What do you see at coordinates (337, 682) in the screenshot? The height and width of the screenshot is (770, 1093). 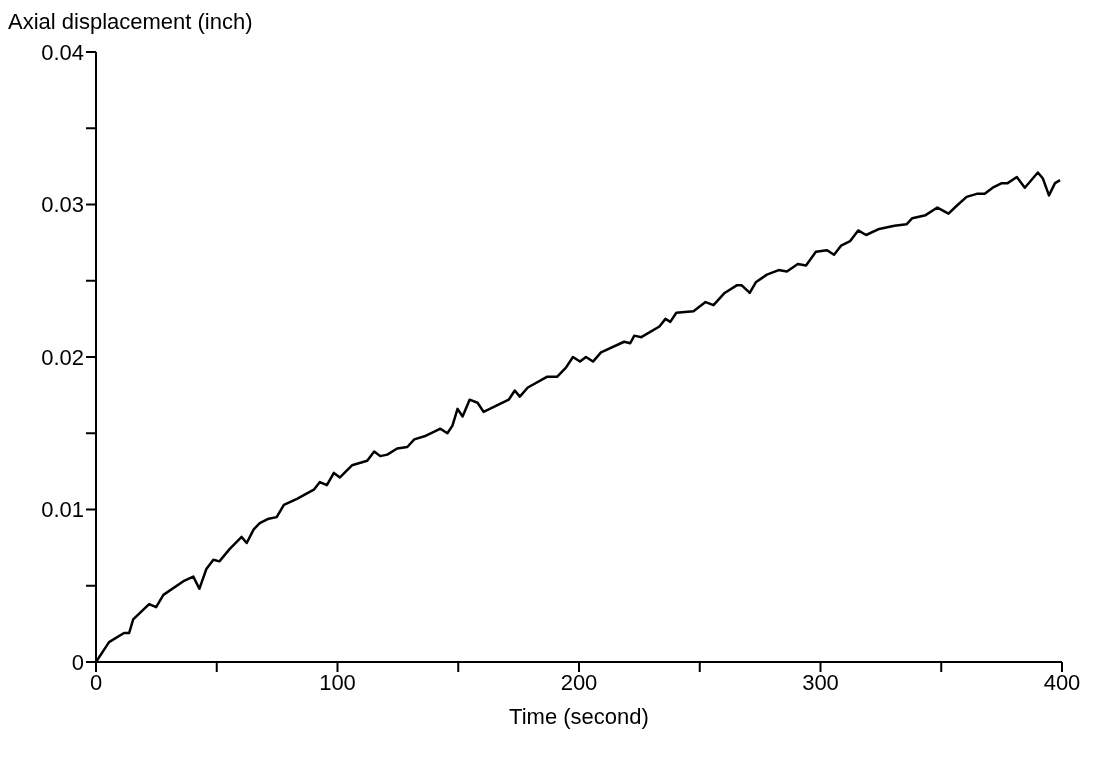 I see `x-tick-label: 100` at bounding box center [337, 682].